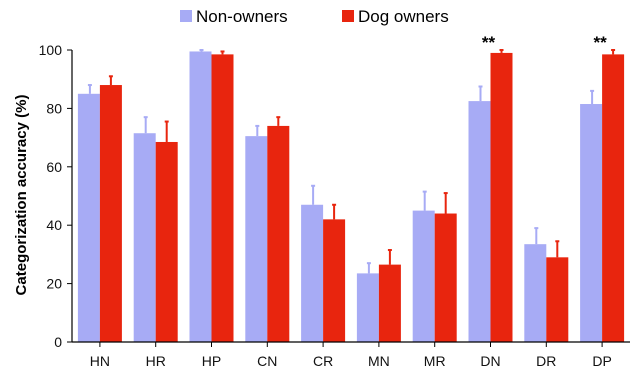  What do you see at coordinates (601, 361) in the screenshot?
I see `x-tick-label-dp: DP` at bounding box center [601, 361].